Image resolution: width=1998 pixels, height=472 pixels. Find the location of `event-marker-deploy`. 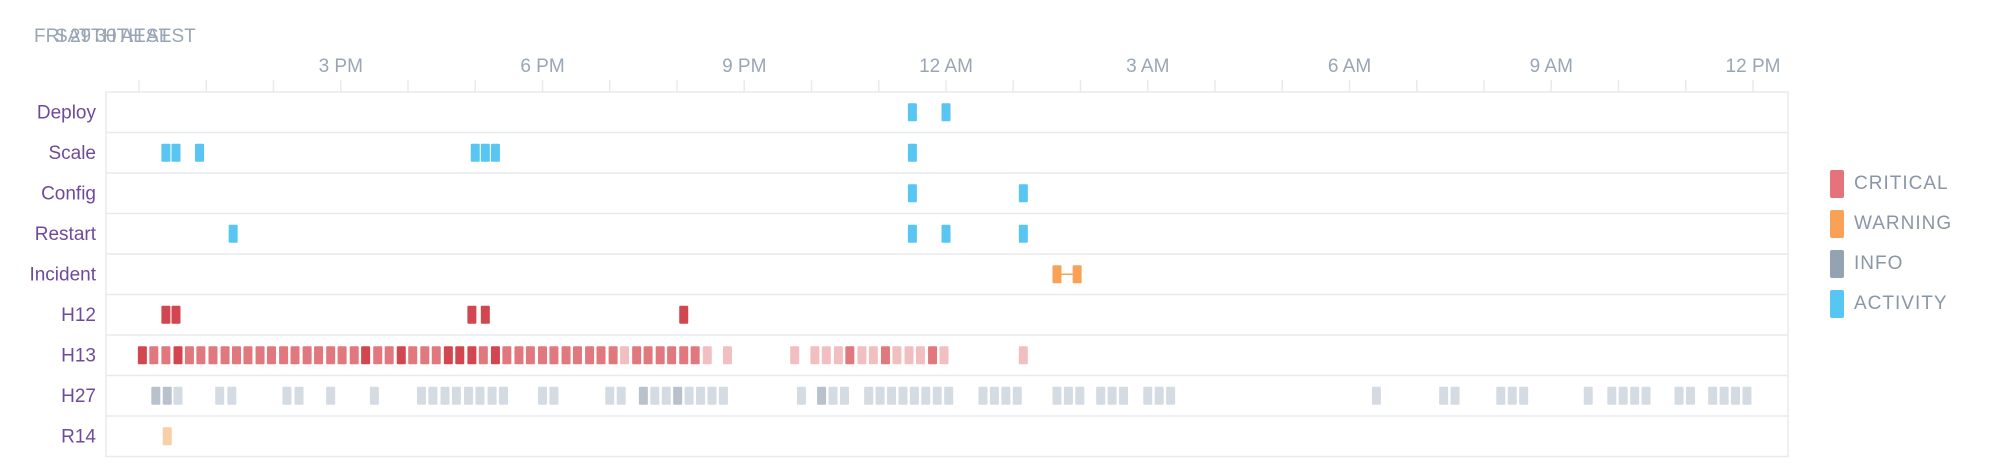

event-marker-deploy is located at coordinates (912, 112).